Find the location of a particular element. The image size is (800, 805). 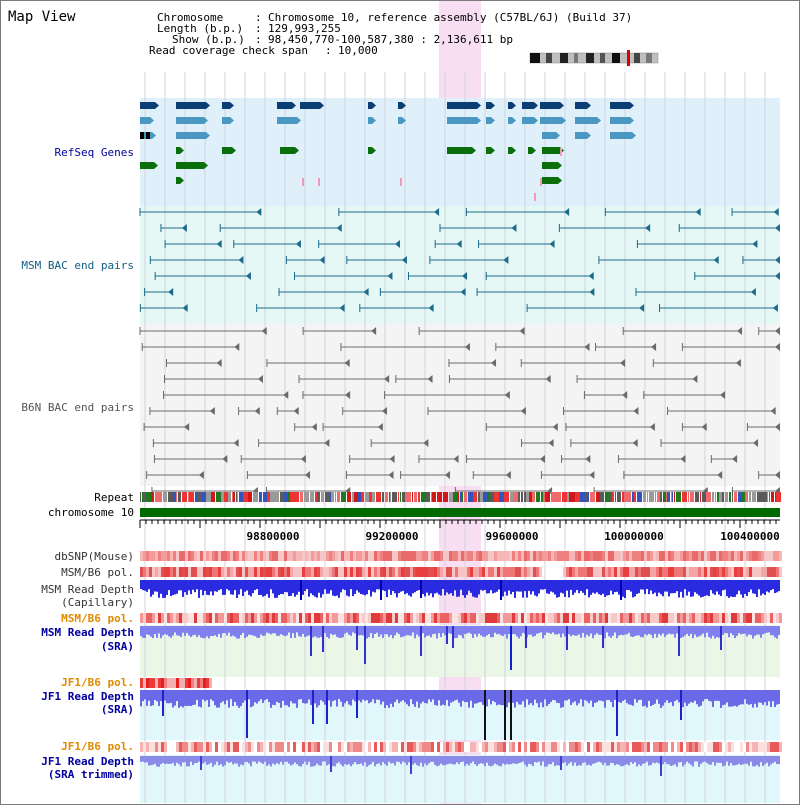

msm-bac-pair-end-arrow is located at coordinates (463, 292).